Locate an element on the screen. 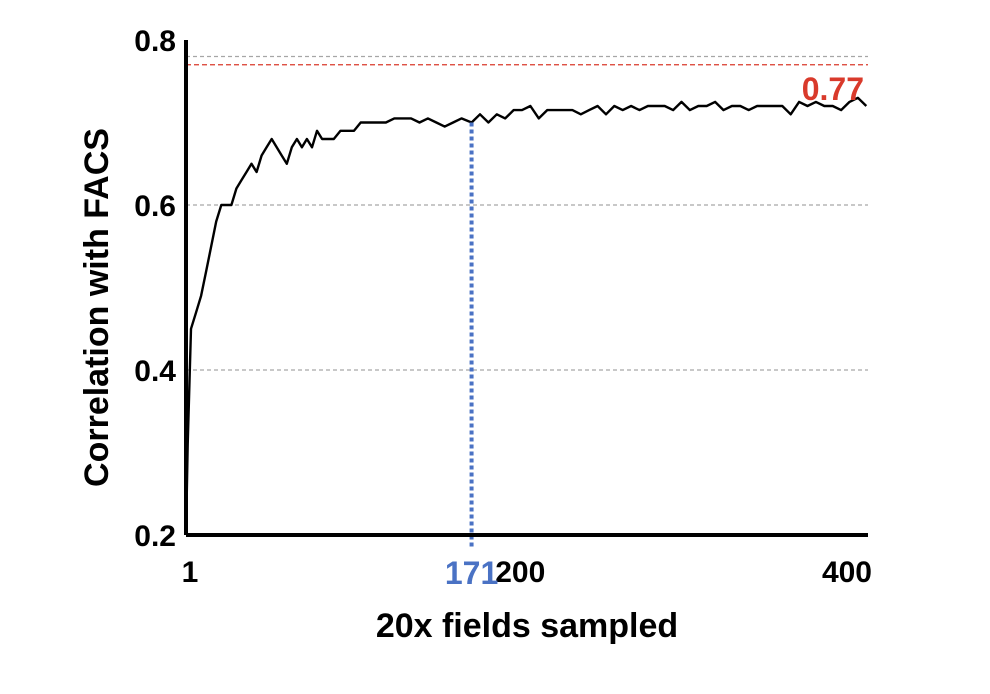 The width and height of the screenshot is (990, 694). x-tick-labels: 1 200 400 is located at coordinates (527, 572).